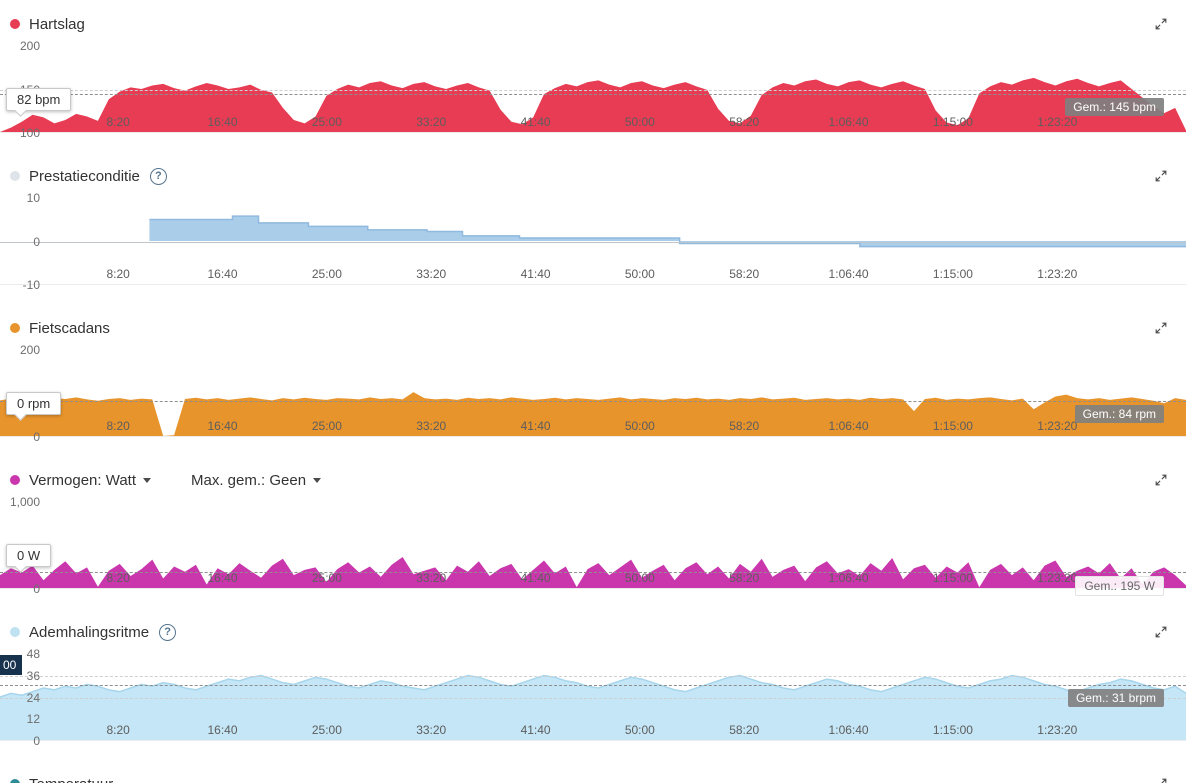 This screenshot has width=1186, height=783. Describe the element at coordinates (1114, 106) in the screenshot. I see `average-value-badge: Gem.: 145 bpm` at that location.